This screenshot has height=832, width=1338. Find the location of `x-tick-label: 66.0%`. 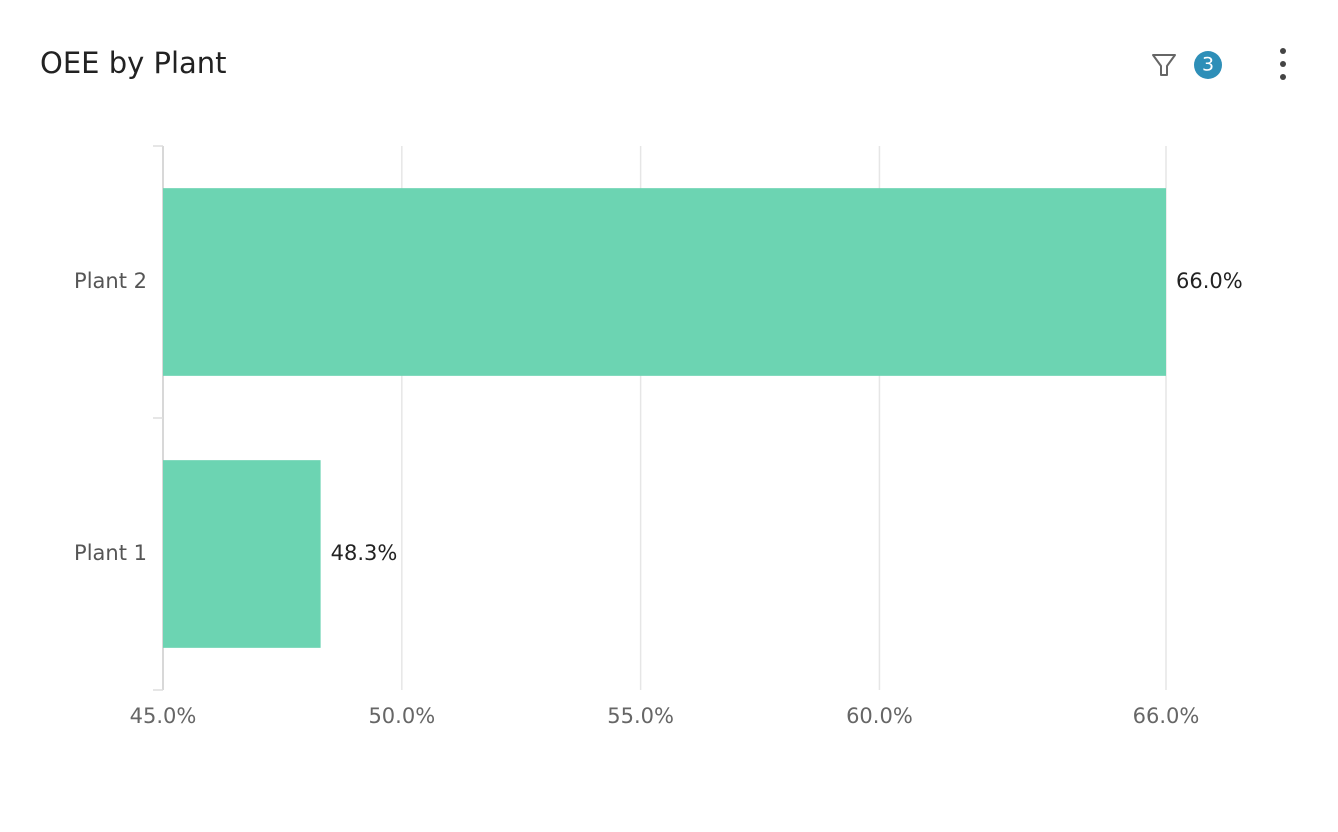

x-tick-label: 66.0% is located at coordinates (1166, 716).